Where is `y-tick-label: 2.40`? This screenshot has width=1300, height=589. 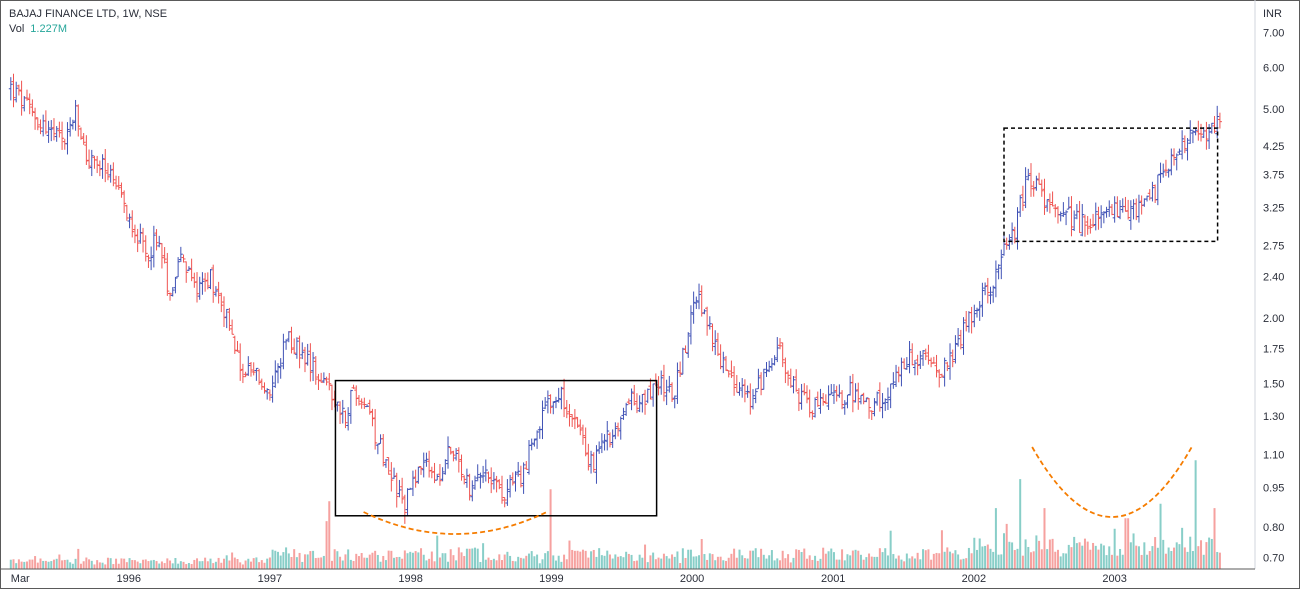
y-tick-label: 2.40 is located at coordinates (1273, 277).